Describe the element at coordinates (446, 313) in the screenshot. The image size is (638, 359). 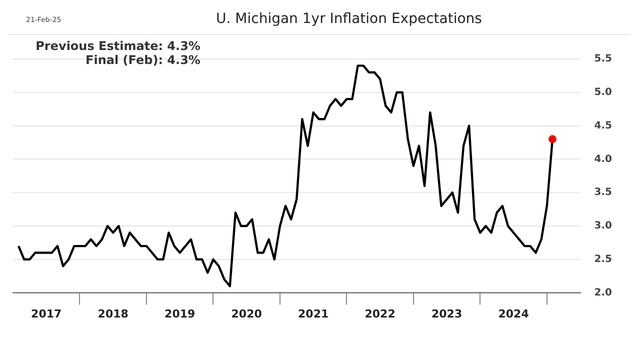
I see `x-tick-label: 2023` at that location.